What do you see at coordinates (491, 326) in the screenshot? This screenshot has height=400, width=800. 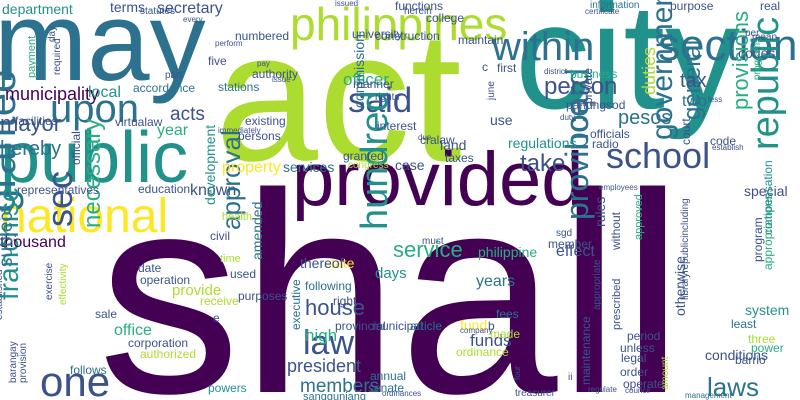 I see `word-b: b` at bounding box center [491, 326].